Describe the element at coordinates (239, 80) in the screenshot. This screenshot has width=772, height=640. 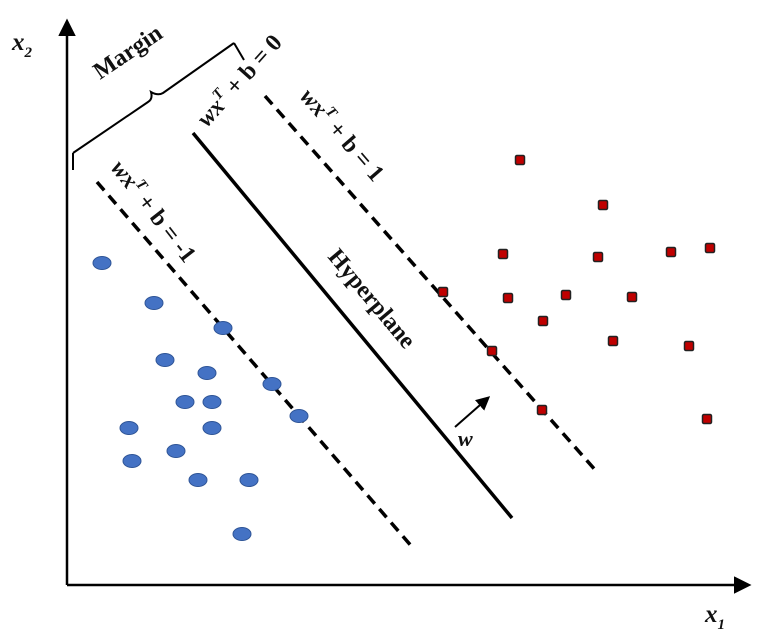
I see `center-equation: wxT + b = 0` at that location.